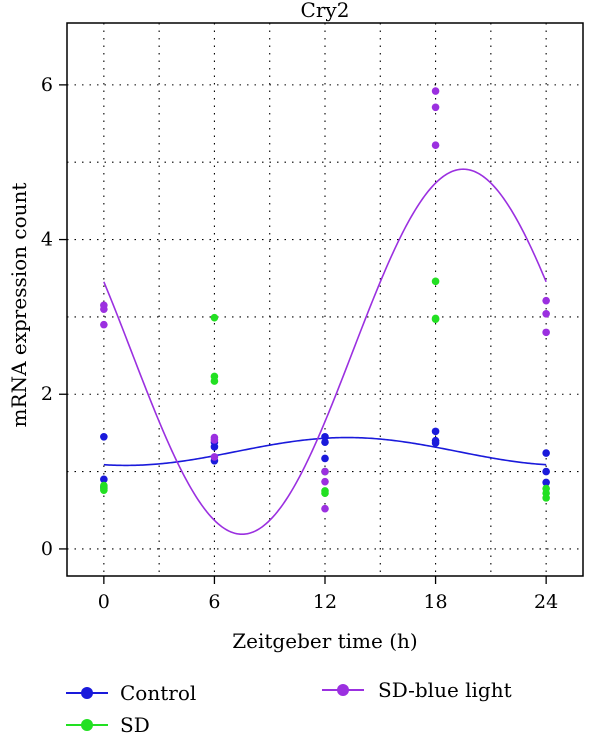 The height and width of the screenshot is (735, 600). What do you see at coordinates (47, 549) in the screenshot?
I see `y-tick-label: 0` at bounding box center [47, 549].